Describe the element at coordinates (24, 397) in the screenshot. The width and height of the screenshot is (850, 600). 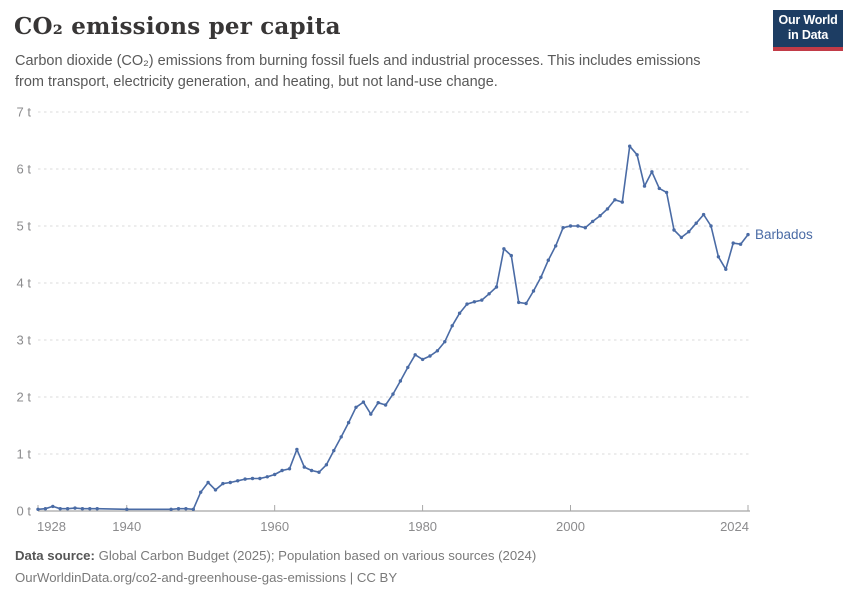
I see `y-tick-label: 2 t` at that location.